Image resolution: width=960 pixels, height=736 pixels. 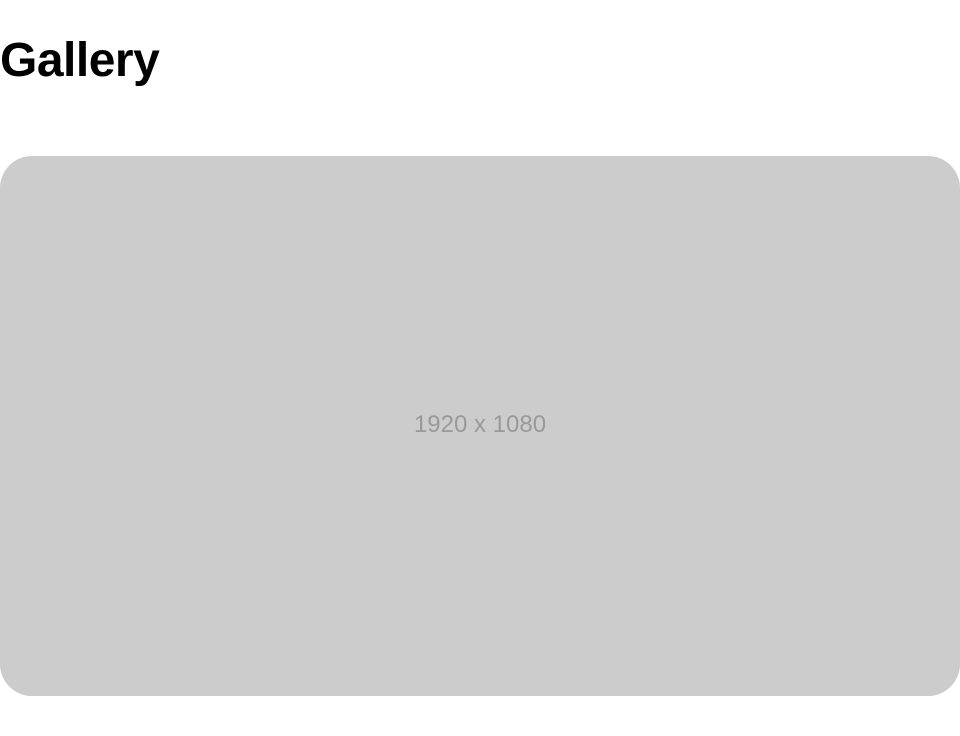 I want to click on page-title: Gallery, so click(x=80, y=60).